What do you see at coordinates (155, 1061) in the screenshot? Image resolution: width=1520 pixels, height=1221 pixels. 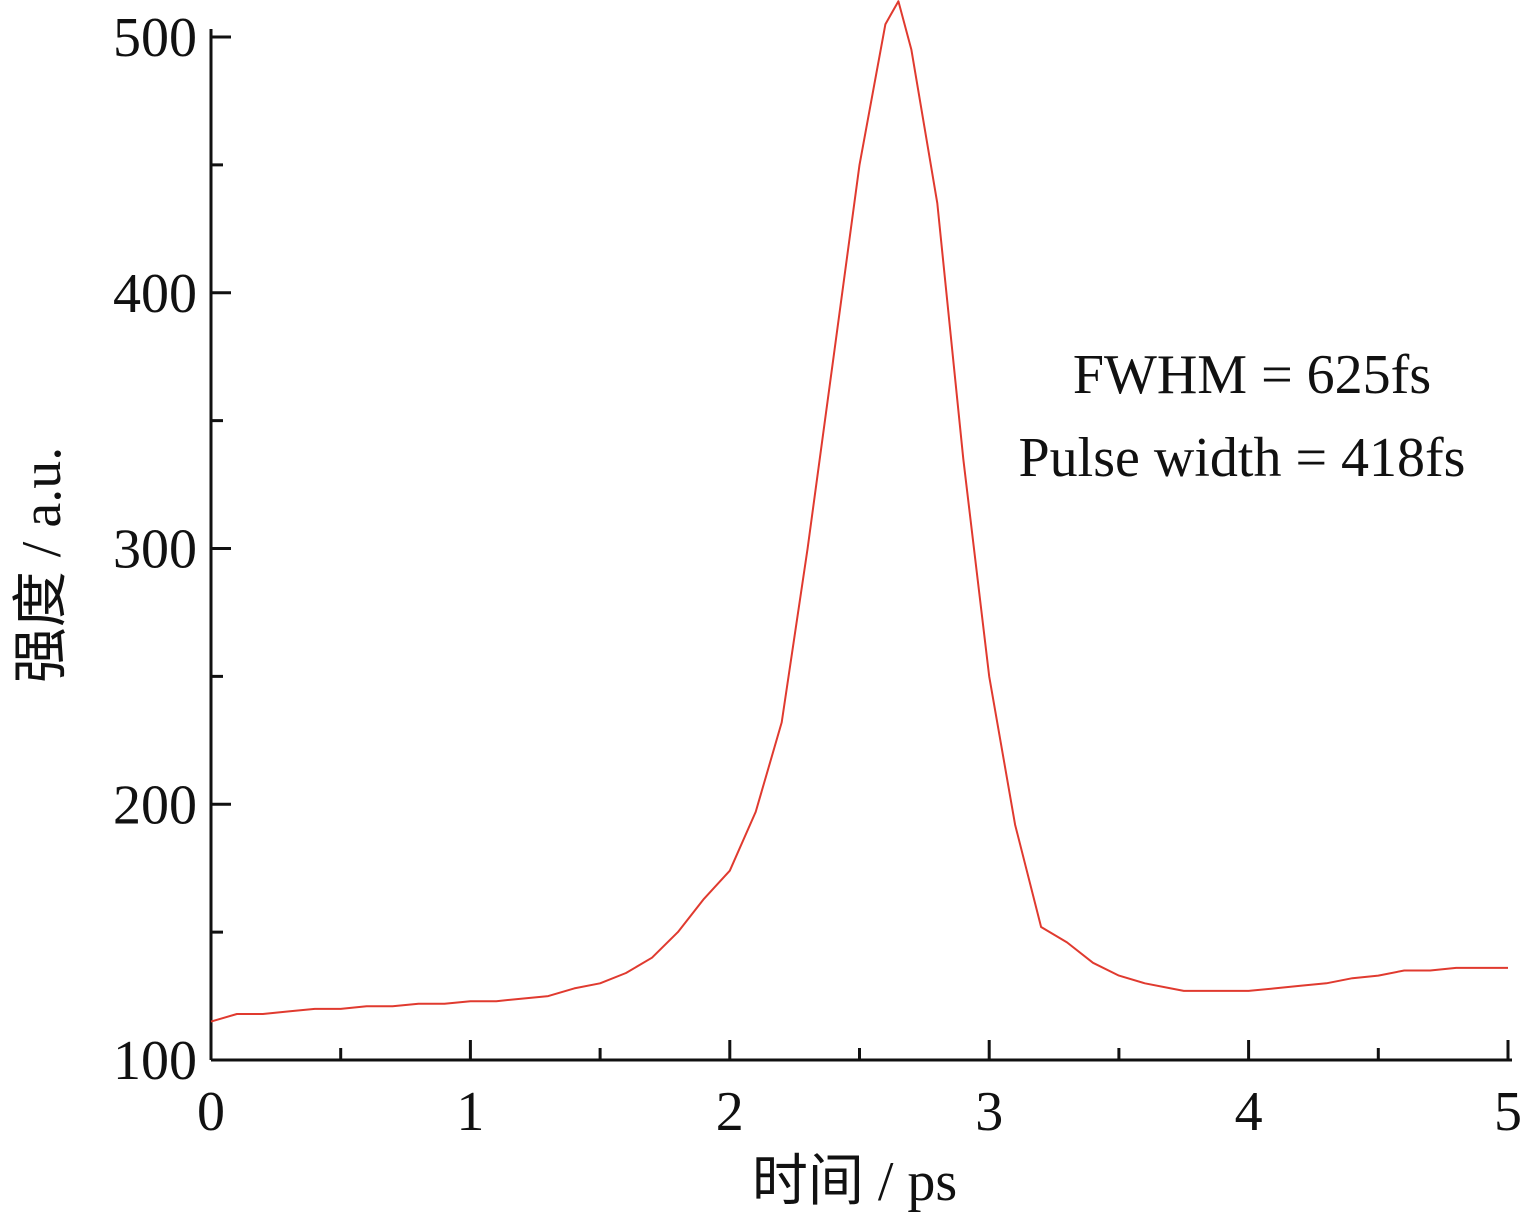 I see `y-tick-label: 100` at bounding box center [155, 1061].